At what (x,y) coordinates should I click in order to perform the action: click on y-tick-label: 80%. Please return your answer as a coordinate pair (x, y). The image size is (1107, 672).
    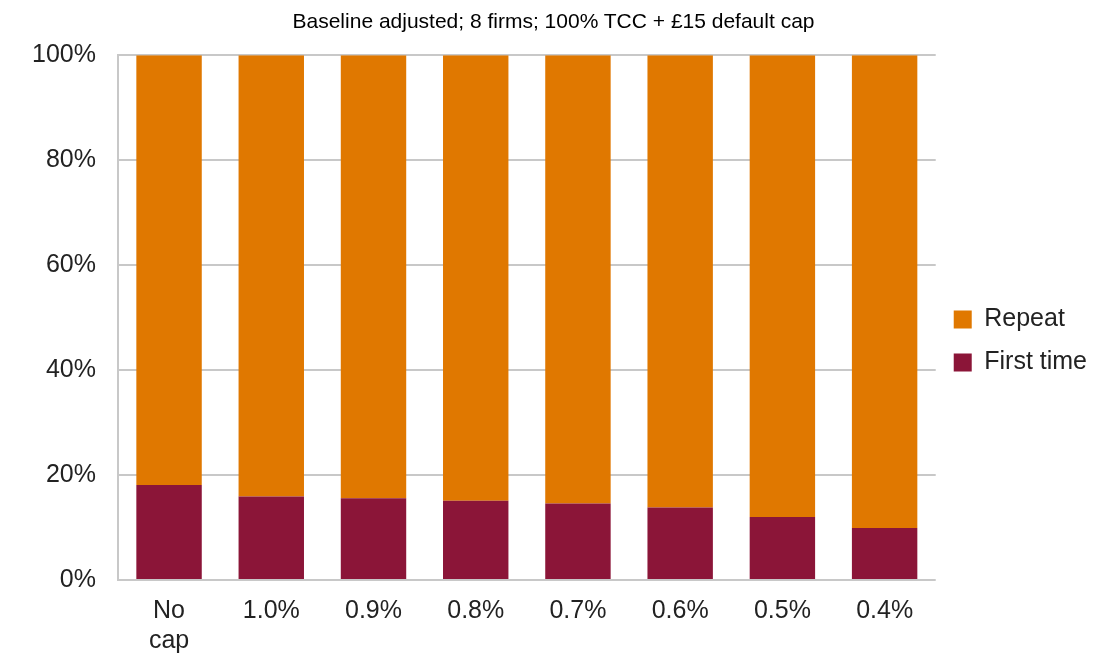
    Looking at the image, I should click on (70, 158).